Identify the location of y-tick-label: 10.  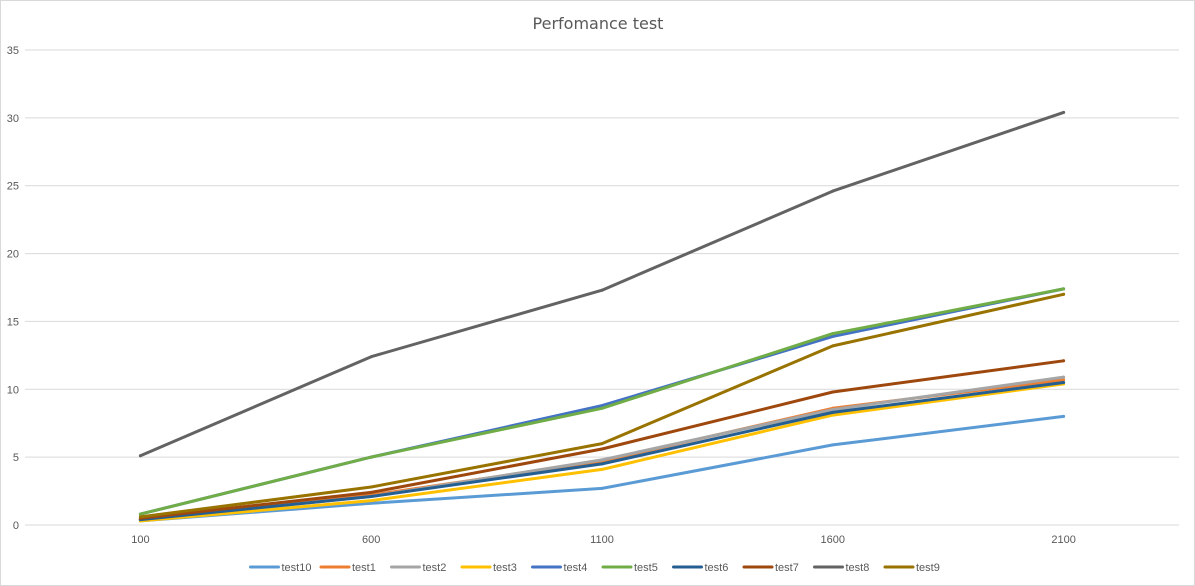
(13, 390).